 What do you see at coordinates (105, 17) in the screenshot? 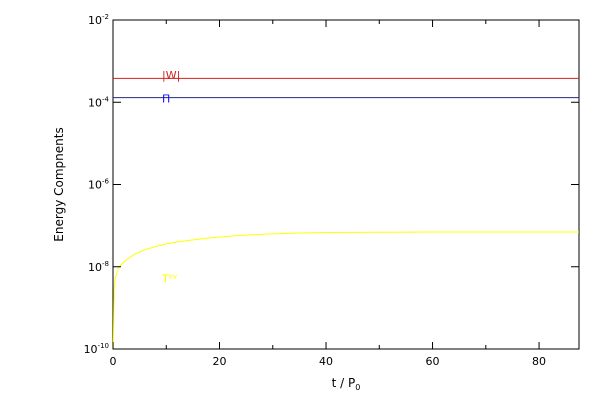
I see `y-tick-exponent: -2` at bounding box center [105, 17].